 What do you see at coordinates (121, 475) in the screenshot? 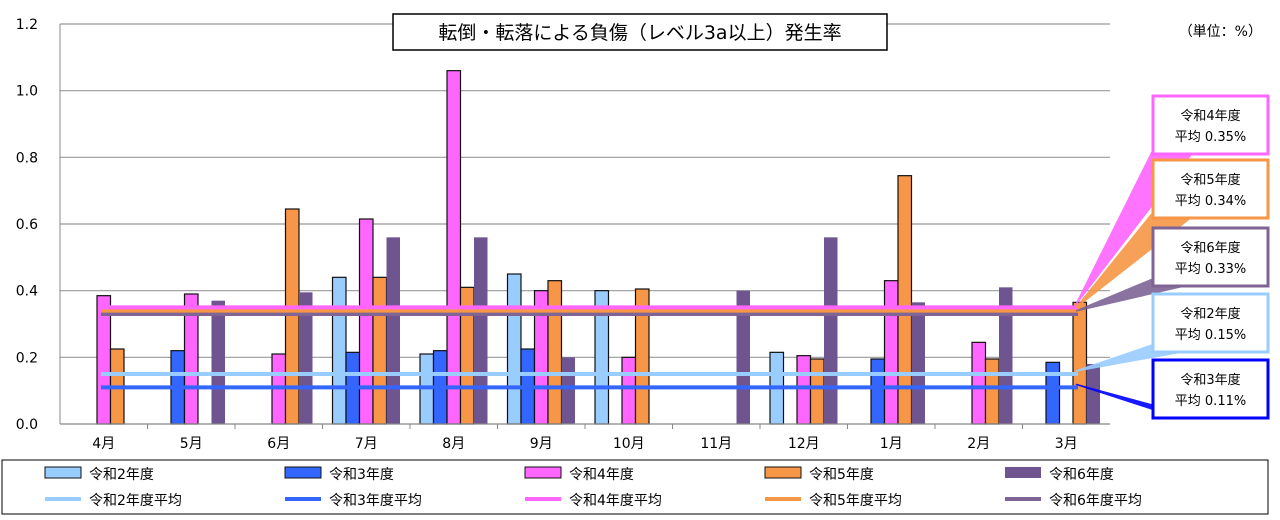
I see `legend-label: 令和2年度` at bounding box center [121, 475].